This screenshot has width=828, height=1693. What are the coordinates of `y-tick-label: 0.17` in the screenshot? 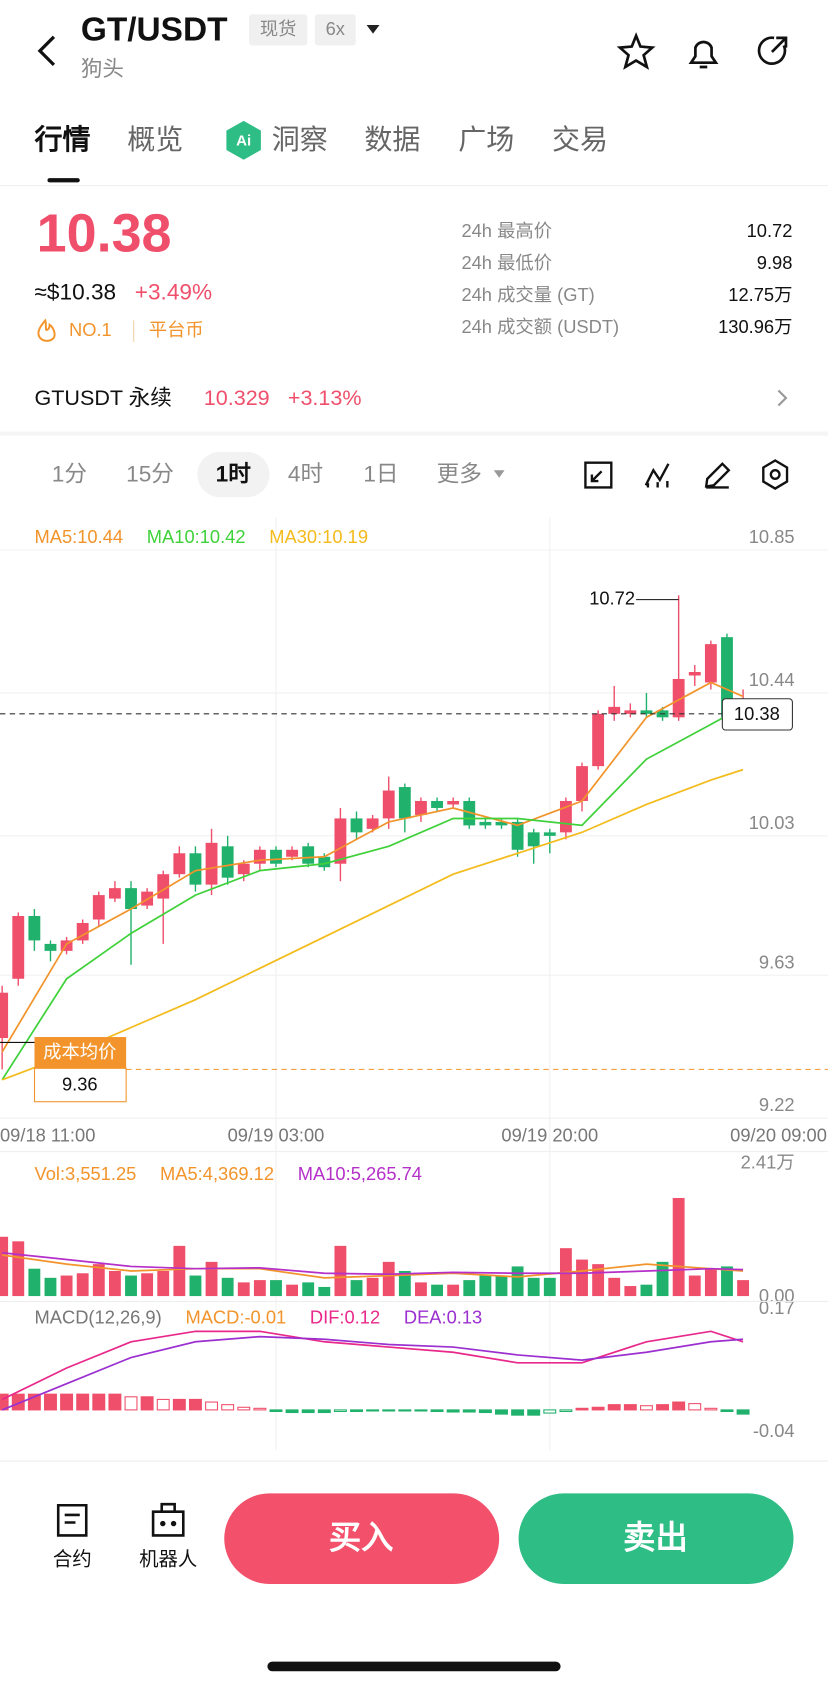 It's located at (777, 1307).